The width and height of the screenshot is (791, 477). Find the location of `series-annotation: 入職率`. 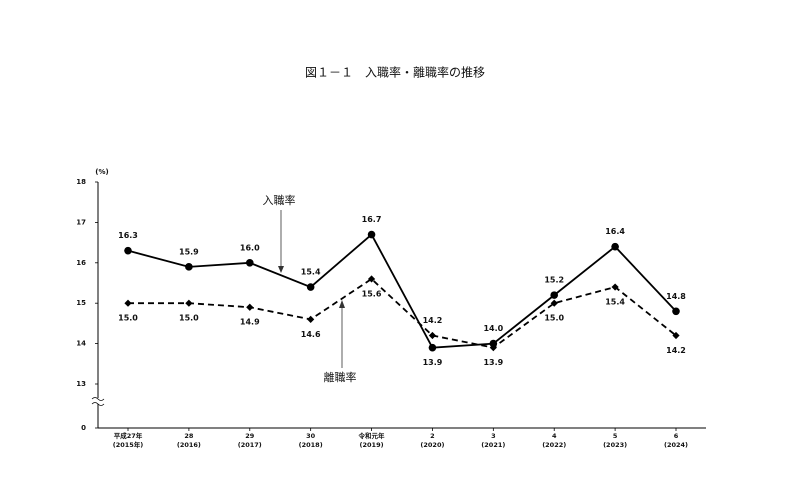

series-annotation: 入職率 is located at coordinates (279, 200).